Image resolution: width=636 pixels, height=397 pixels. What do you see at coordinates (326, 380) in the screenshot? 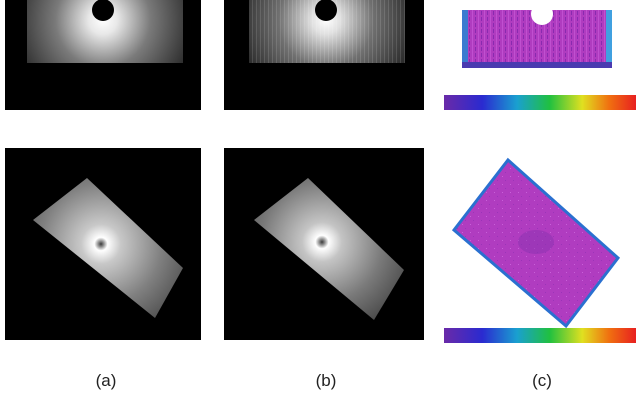
I see `label-b: (b)` at bounding box center [326, 380].